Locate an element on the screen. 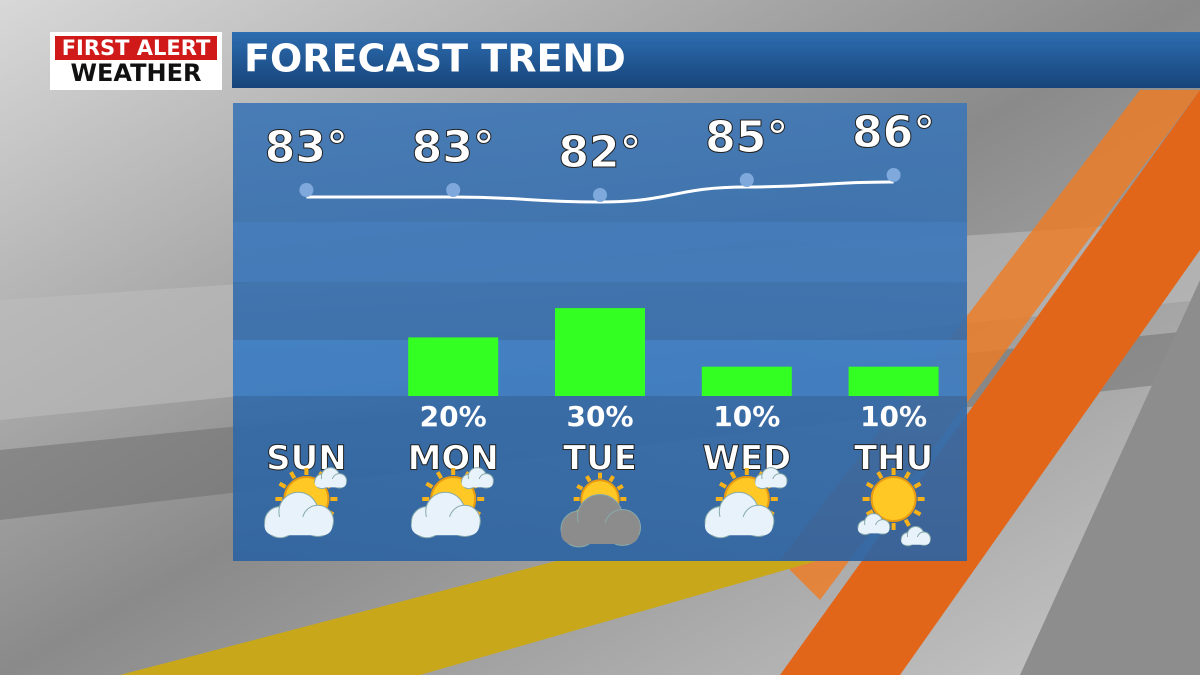  streak is located at coordinates (1110, 477).